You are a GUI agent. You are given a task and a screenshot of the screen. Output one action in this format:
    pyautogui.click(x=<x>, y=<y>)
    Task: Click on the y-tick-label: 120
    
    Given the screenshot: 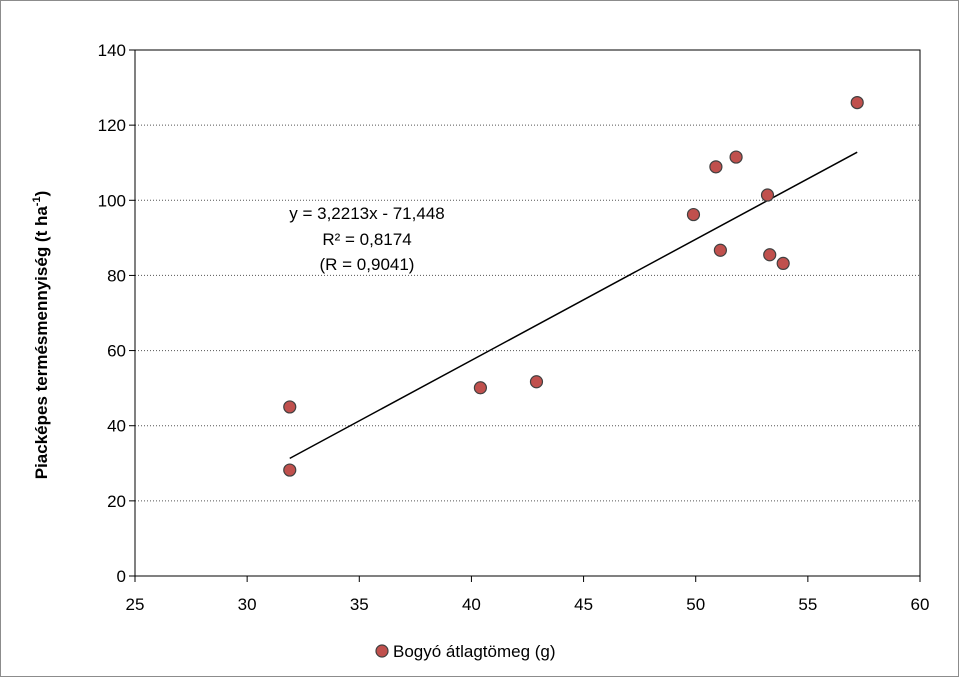 What is the action you would take?
    pyautogui.click(x=112, y=125)
    